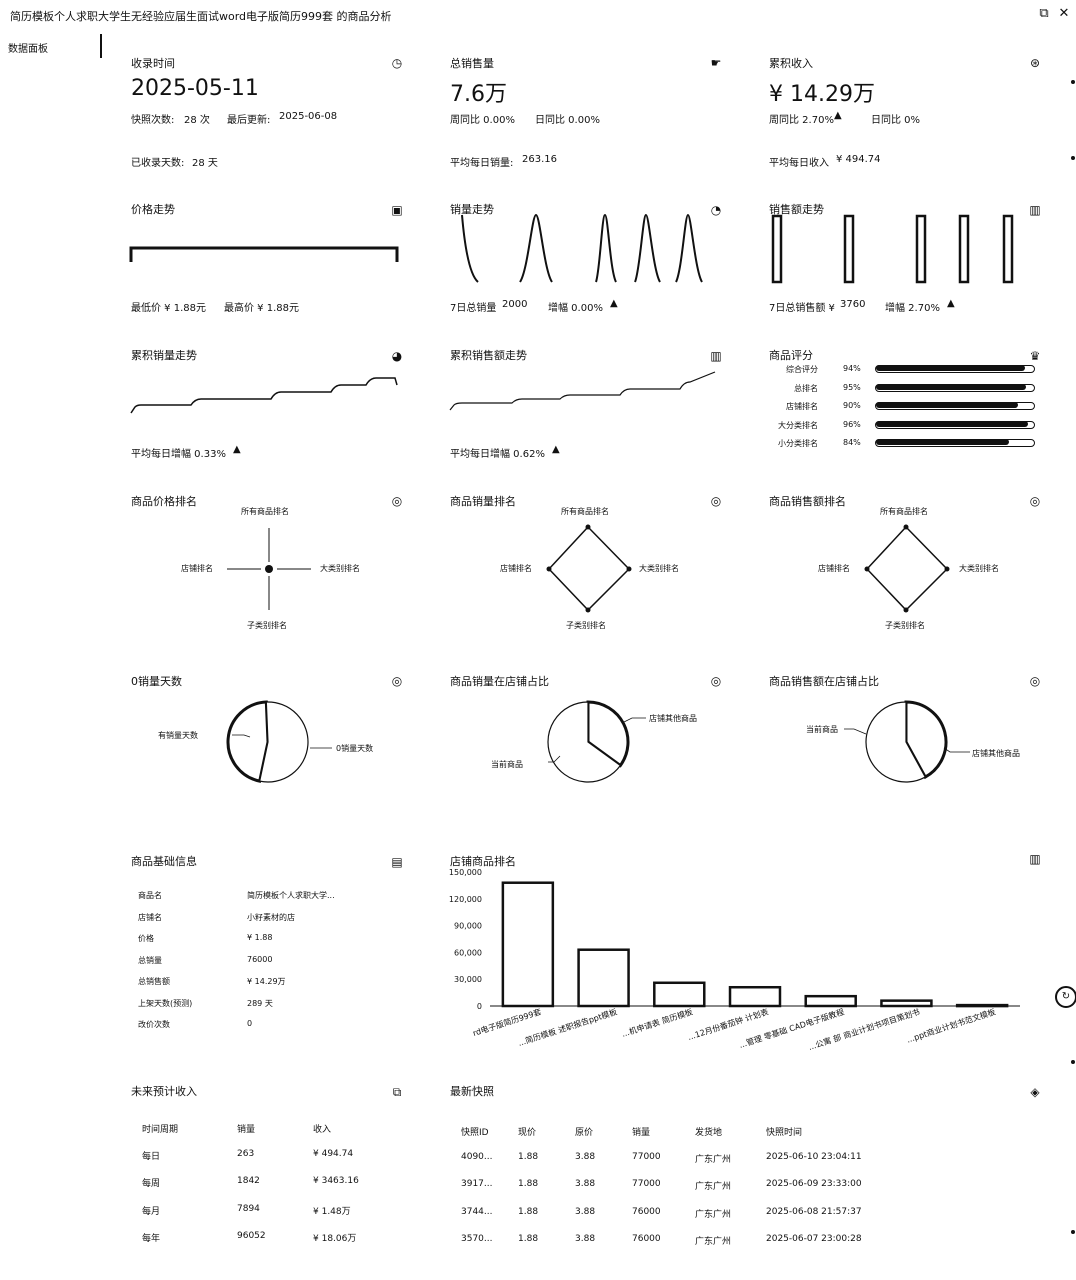 The width and height of the screenshot is (1076, 1280). Describe the element at coordinates (266, 981) in the screenshot. I see `basic-info-value-4: ¥ 14.29万` at that location.